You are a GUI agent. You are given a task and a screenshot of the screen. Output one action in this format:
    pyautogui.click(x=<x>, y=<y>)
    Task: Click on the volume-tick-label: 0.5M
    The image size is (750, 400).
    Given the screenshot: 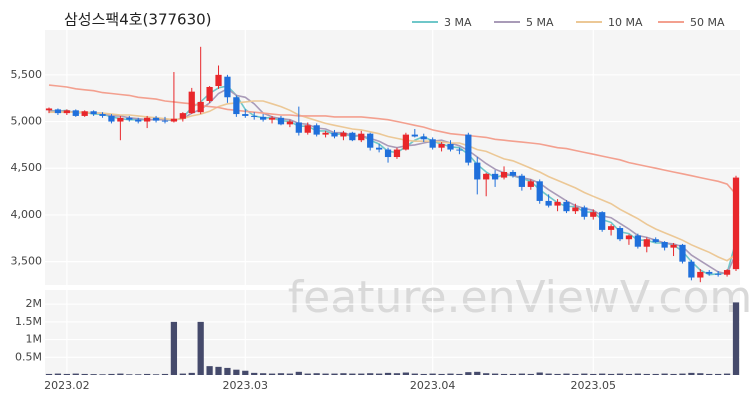 What is the action you would take?
    pyautogui.click(x=28, y=356)
    